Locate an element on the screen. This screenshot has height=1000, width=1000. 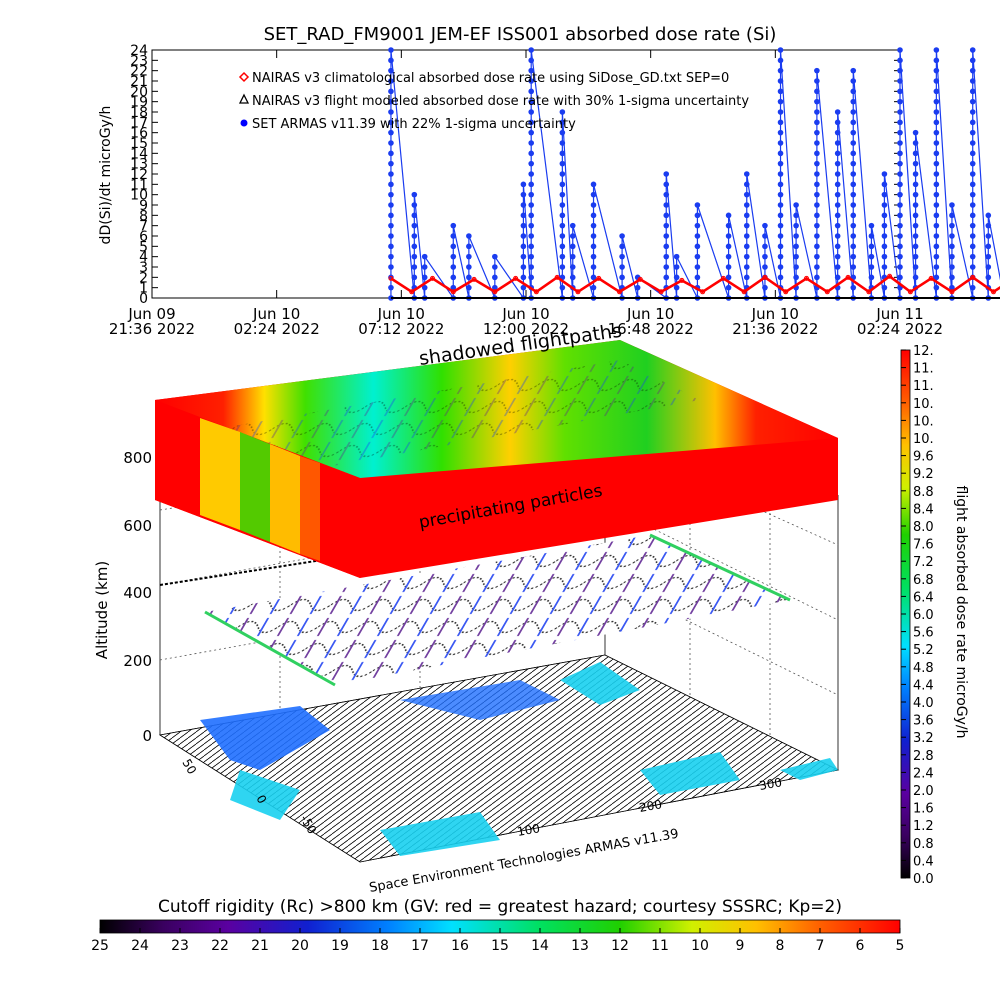
colorbar-tick-label: 21 is located at coordinates (260, 946).